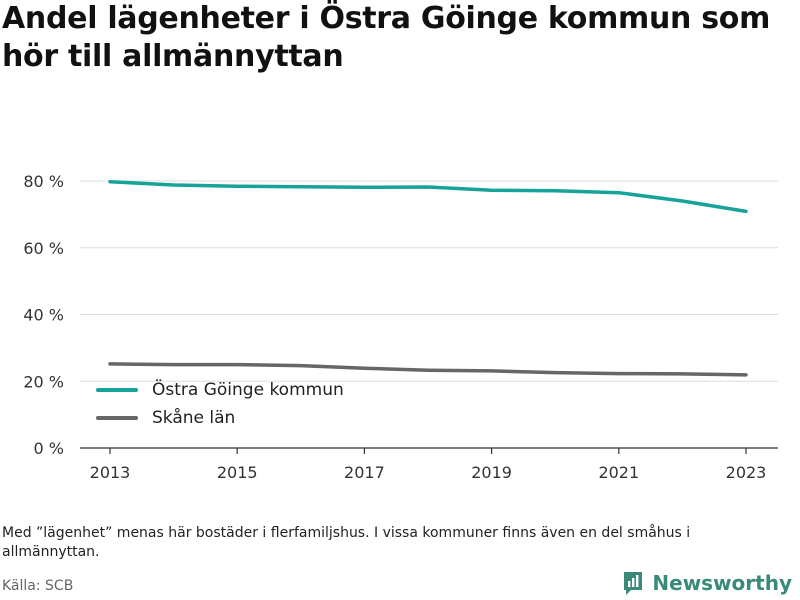 This screenshot has height=600, width=800. What do you see at coordinates (117, 418) in the screenshot?
I see `legend-swatch-lan` at bounding box center [117, 418].